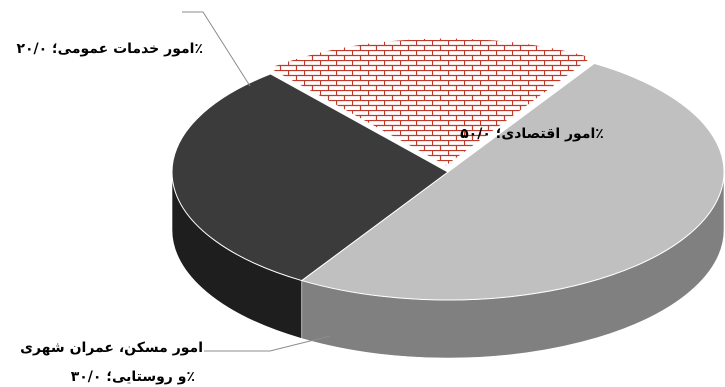 This screenshot has width=725, height=387. What do you see at coordinates (111, 348) in the screenshot?
I see `data-label-housing: امور مسکن، عمران شهری` at bounding box center [111, 348].